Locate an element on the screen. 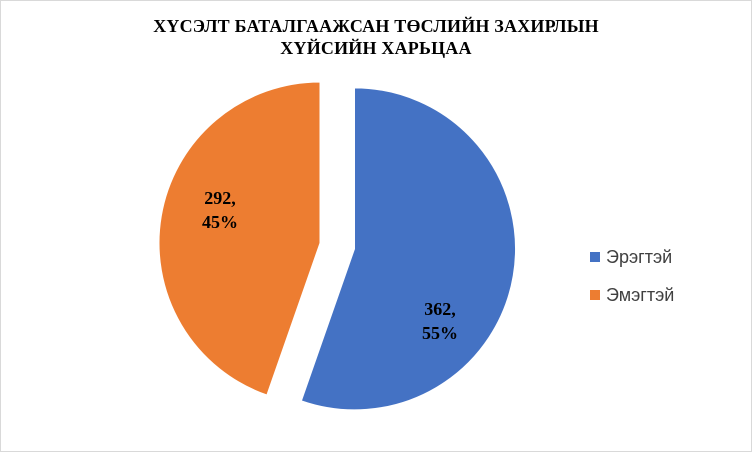 The height and width of the screenshot is (452, 752). legend-label-male: Эрэгтэй is located at coordinates (639, 256).